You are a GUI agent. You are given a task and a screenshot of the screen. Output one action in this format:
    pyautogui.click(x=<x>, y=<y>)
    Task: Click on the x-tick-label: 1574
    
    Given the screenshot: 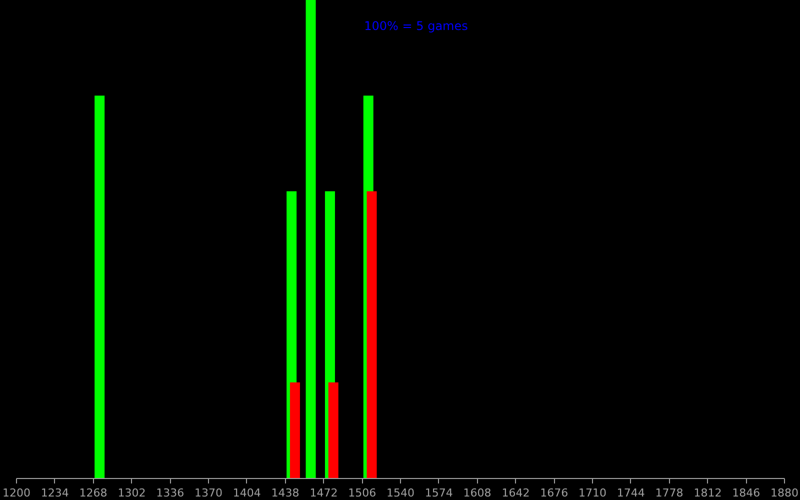 What is the action you would take?
    pyautogui.click(x=438, y=493)
    